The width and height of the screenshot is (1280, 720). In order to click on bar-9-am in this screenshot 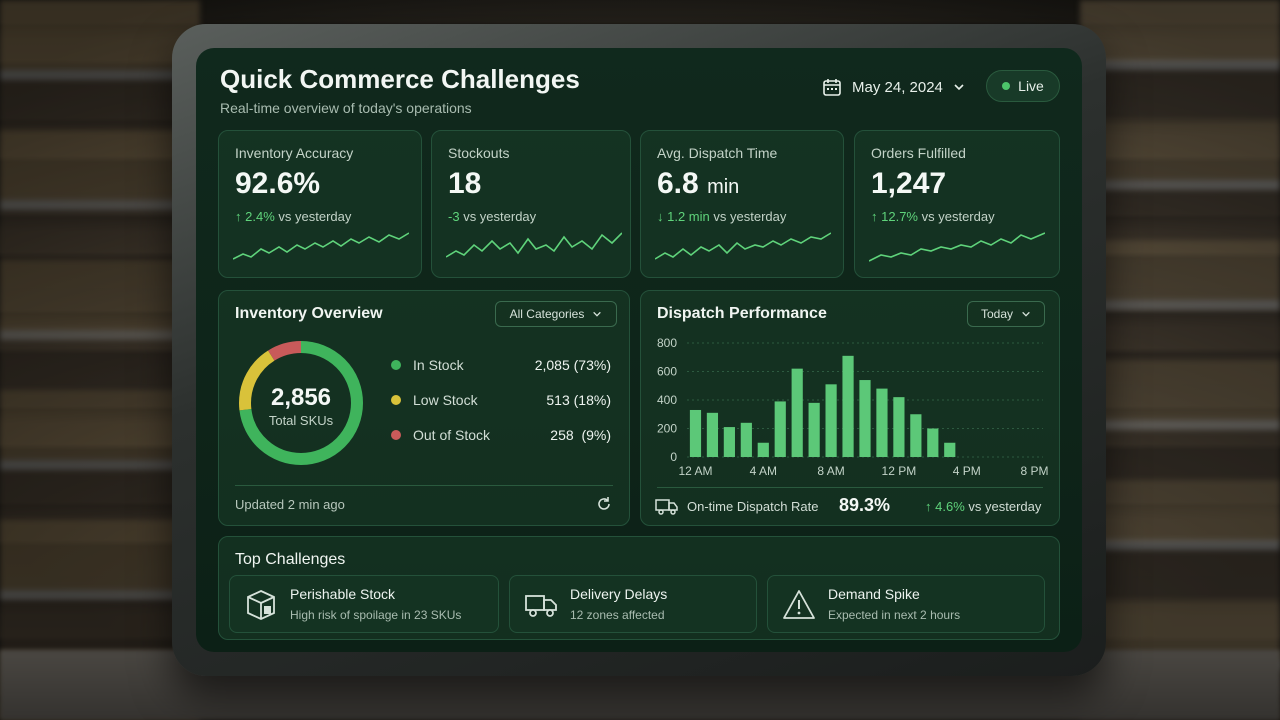, I will do `click(848, 406)`.